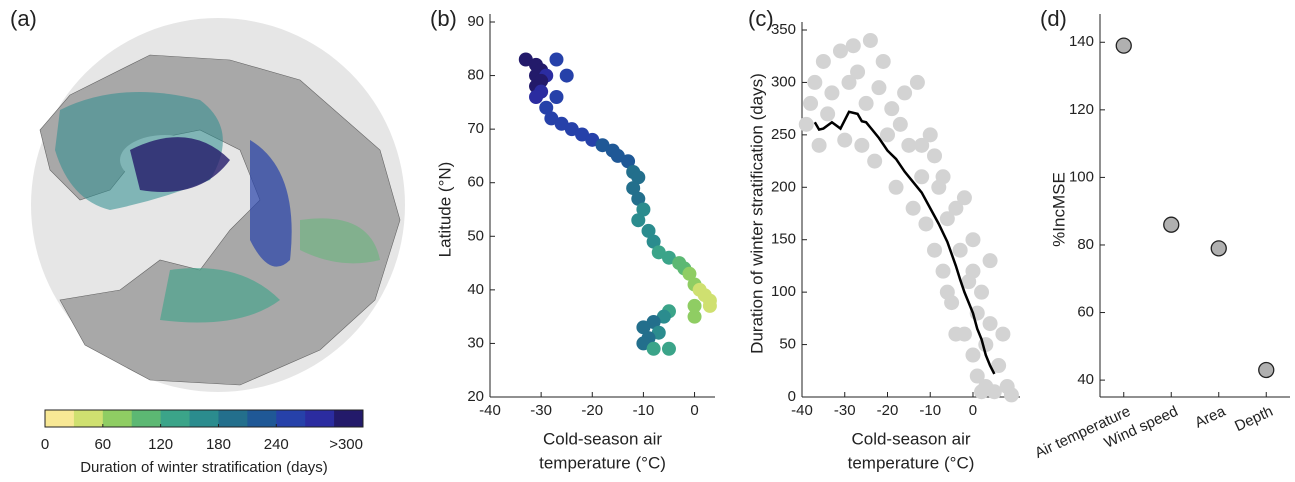 The image size is (1295, 482). Describe the element at coordinates (783, 134) in the screenshot. I see `y-tick-label: 250` at that location.